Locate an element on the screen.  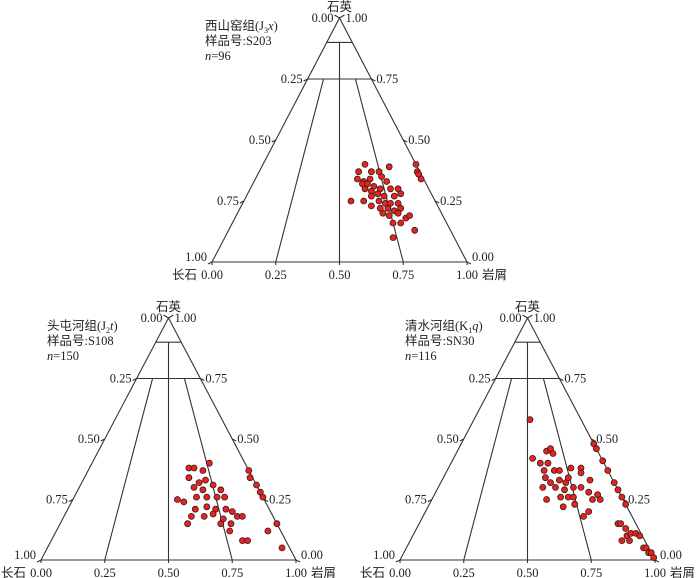
apex-axis-label: 石英 is located at coordinates (340, 7).